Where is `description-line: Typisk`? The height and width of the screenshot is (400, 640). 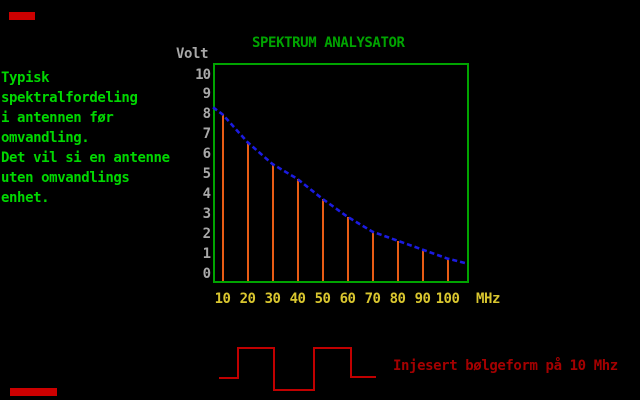
description-line: Typisk is located at coordinates (25, 78).